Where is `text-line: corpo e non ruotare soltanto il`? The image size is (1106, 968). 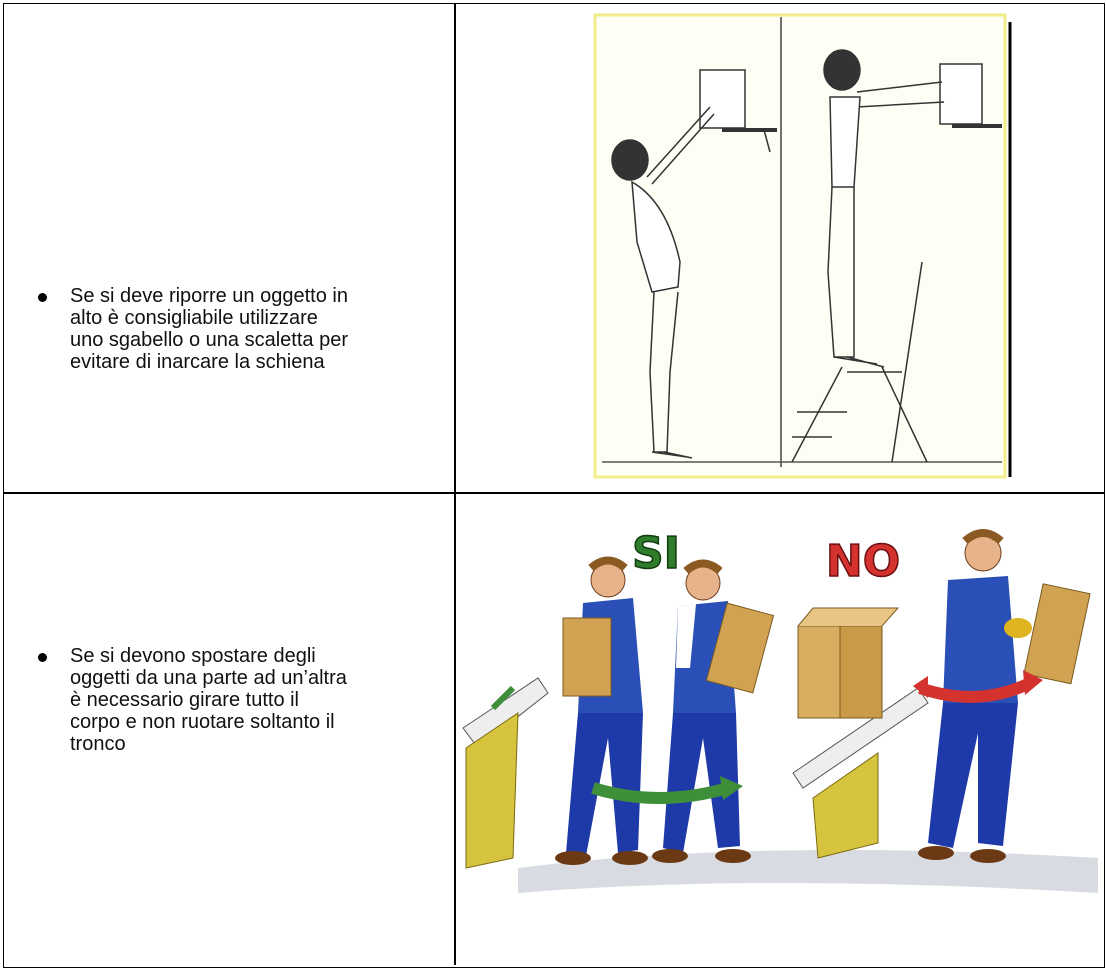
text-line: corpo e non ruotare soltanto il is located at coordinates (202, 722).